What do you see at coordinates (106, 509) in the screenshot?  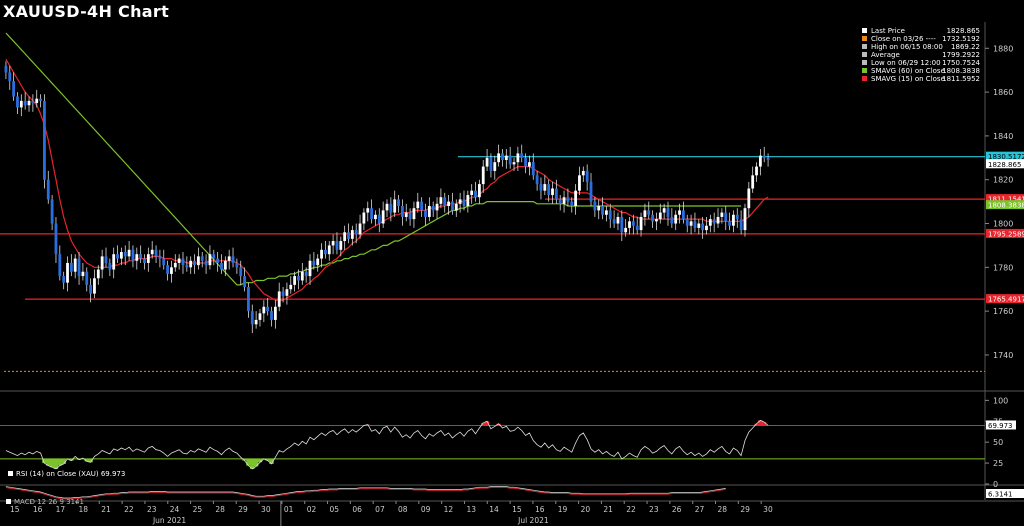 I see `time-tick-label: 21` at bounding box center [106, 509].